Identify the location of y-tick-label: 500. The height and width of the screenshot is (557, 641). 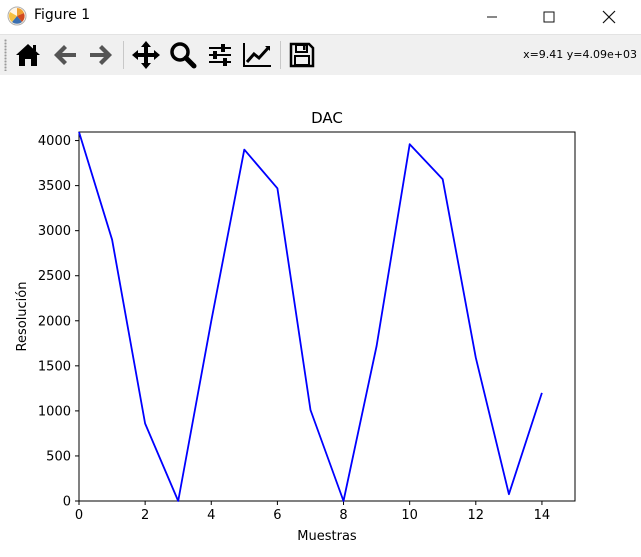
(58, 456).